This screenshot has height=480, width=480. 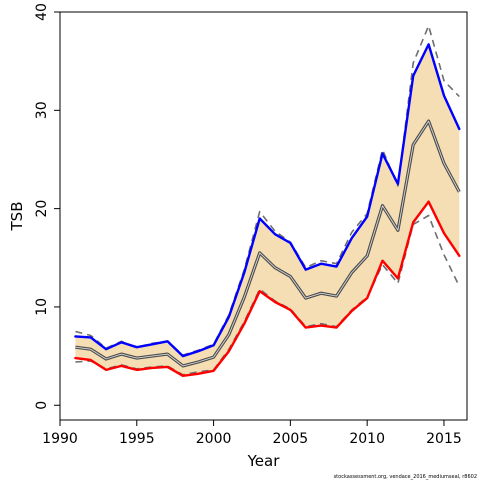 I want to click on y-axis-label: TSB, so click(x=17, y=217).